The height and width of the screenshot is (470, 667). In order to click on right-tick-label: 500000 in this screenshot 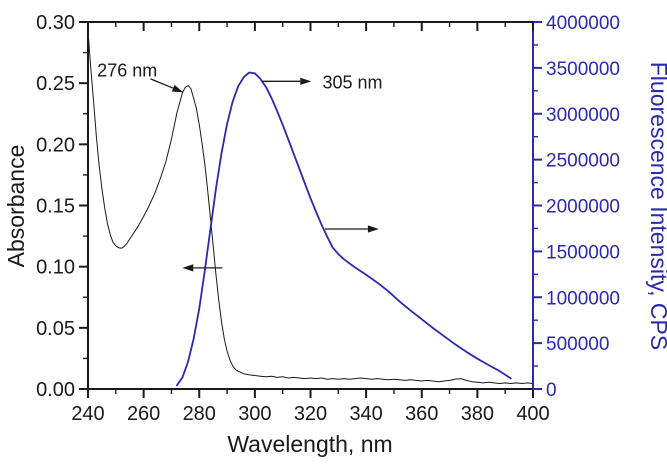, I will do `click(577, 344)`.